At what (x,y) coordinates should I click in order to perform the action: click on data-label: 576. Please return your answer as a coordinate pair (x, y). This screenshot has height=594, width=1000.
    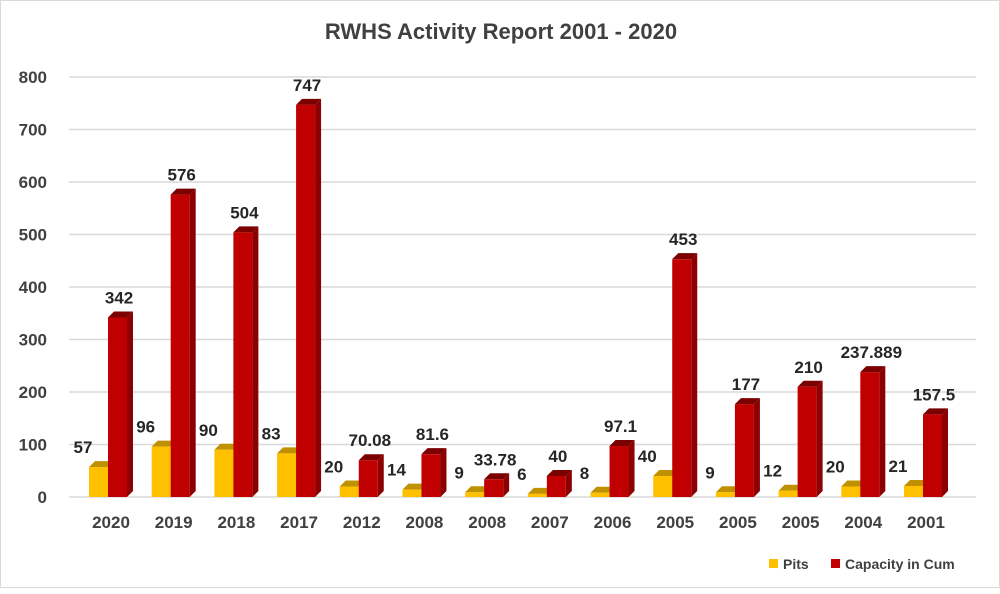
    Looking at the image, I should click on (182, 175).